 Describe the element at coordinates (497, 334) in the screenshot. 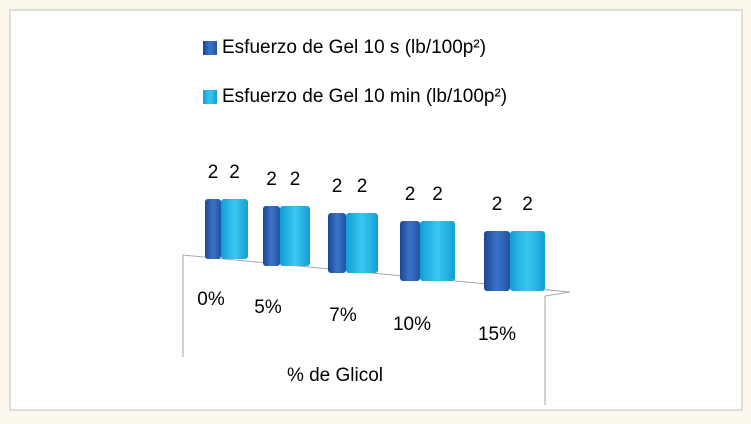

I see `x-tick-label: 15%` at that location.